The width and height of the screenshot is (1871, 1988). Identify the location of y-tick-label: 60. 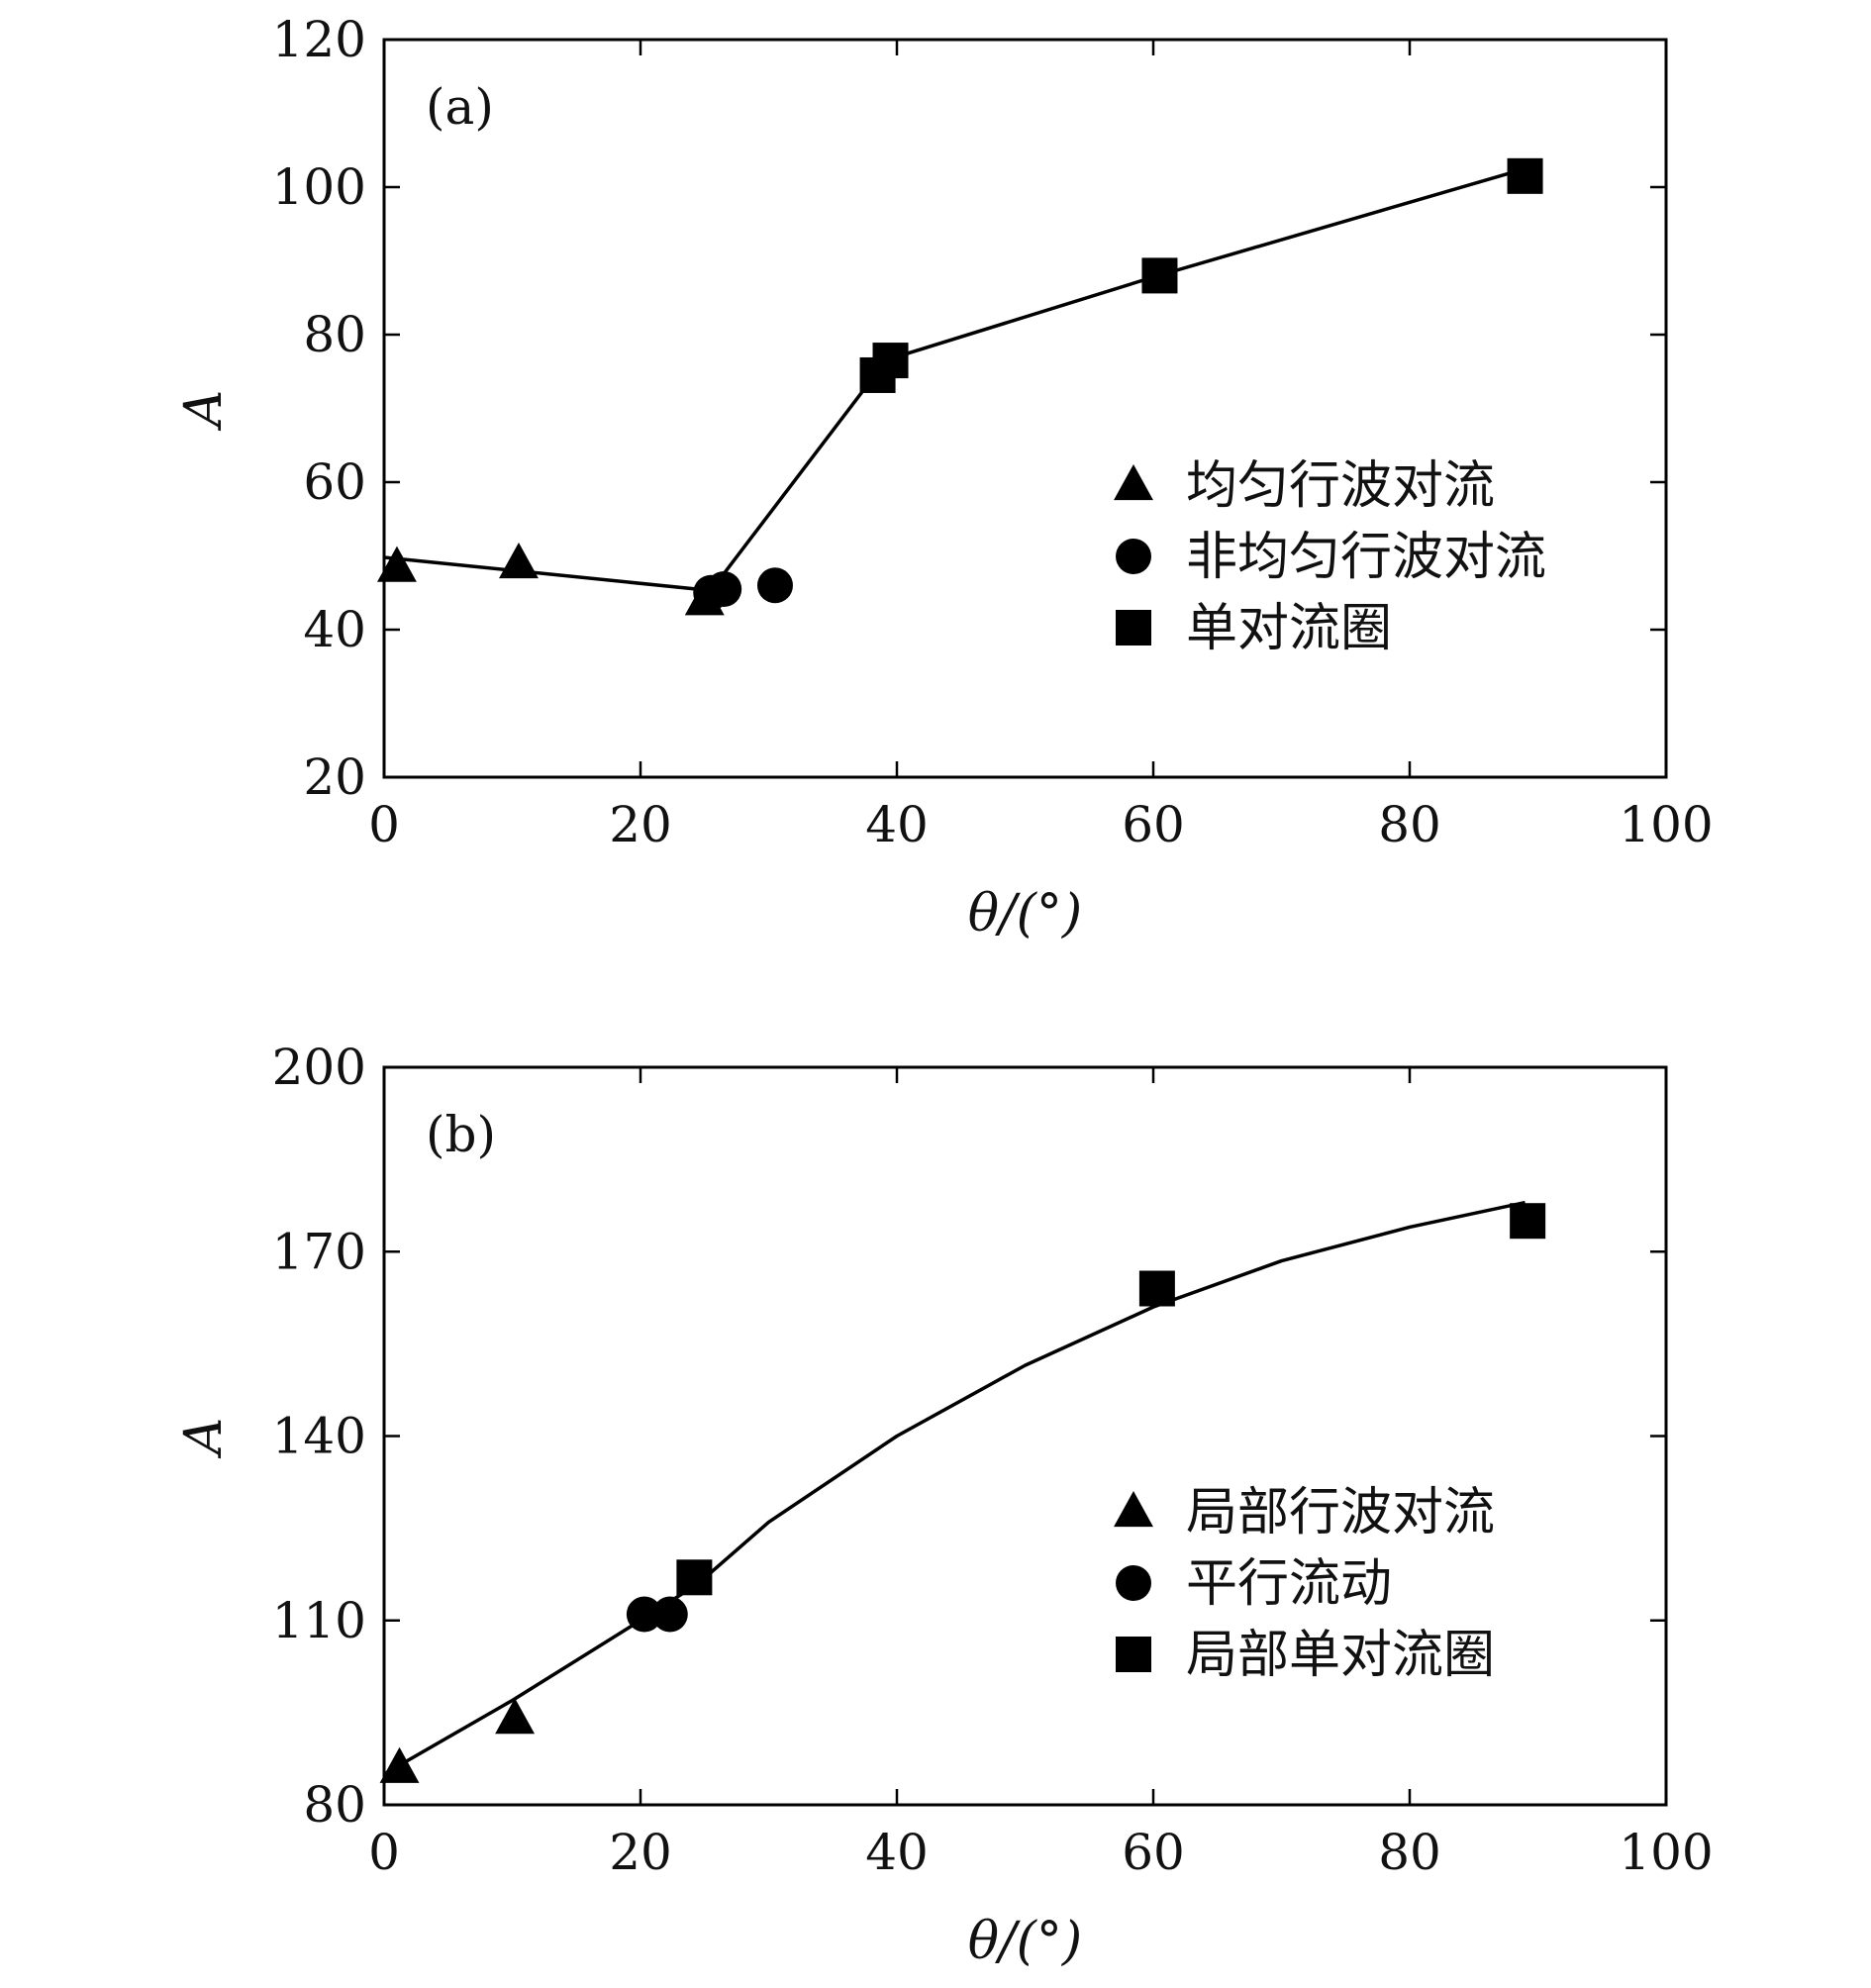
(334, 482).